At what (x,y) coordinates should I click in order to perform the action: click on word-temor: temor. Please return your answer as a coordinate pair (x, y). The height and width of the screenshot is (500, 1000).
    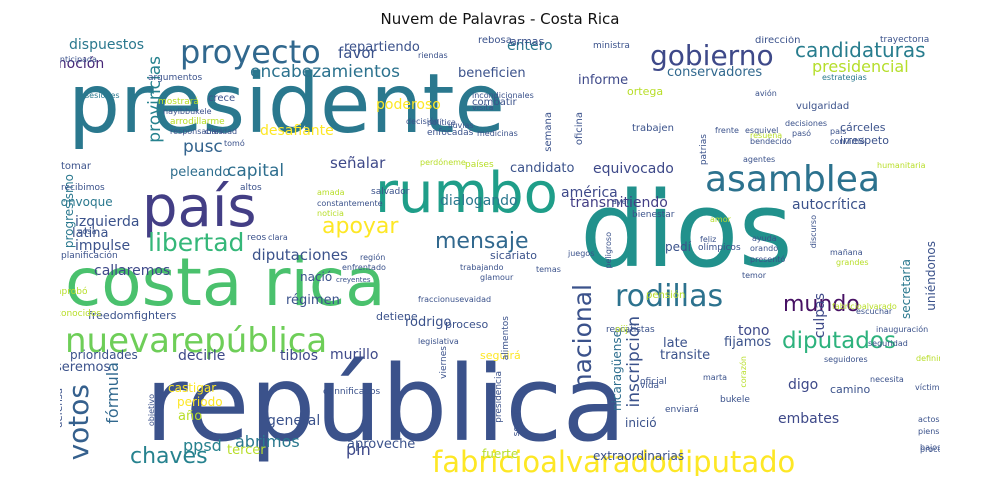
    Looking at the image, I should click on (754, 275).